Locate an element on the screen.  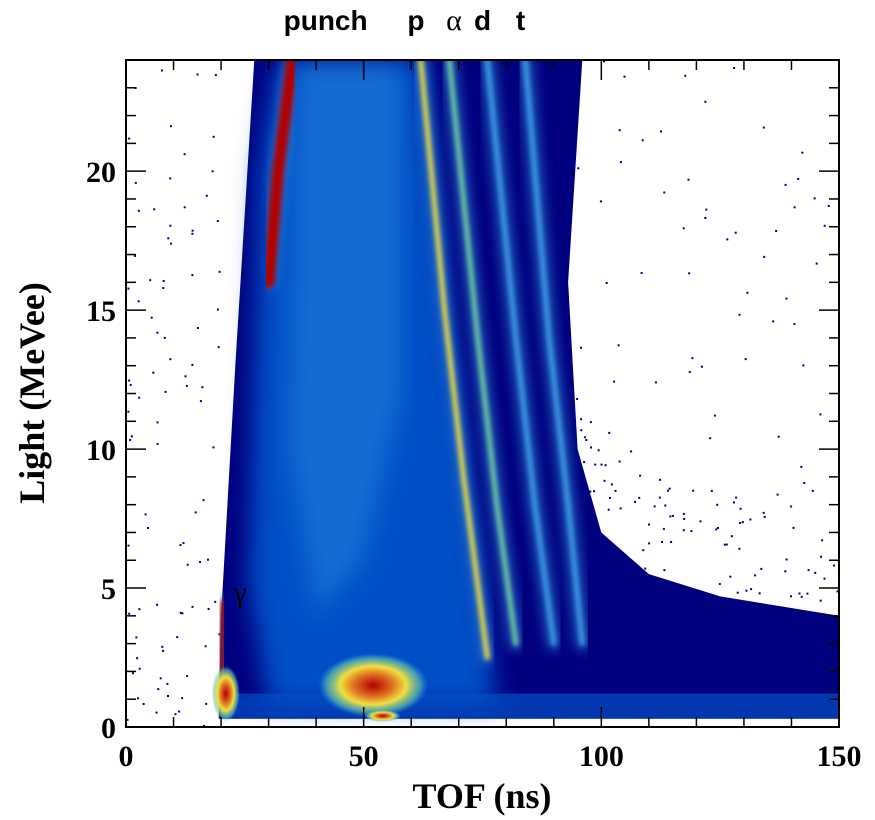
y-tick-label: 10 is located at coordinates (101, 450).